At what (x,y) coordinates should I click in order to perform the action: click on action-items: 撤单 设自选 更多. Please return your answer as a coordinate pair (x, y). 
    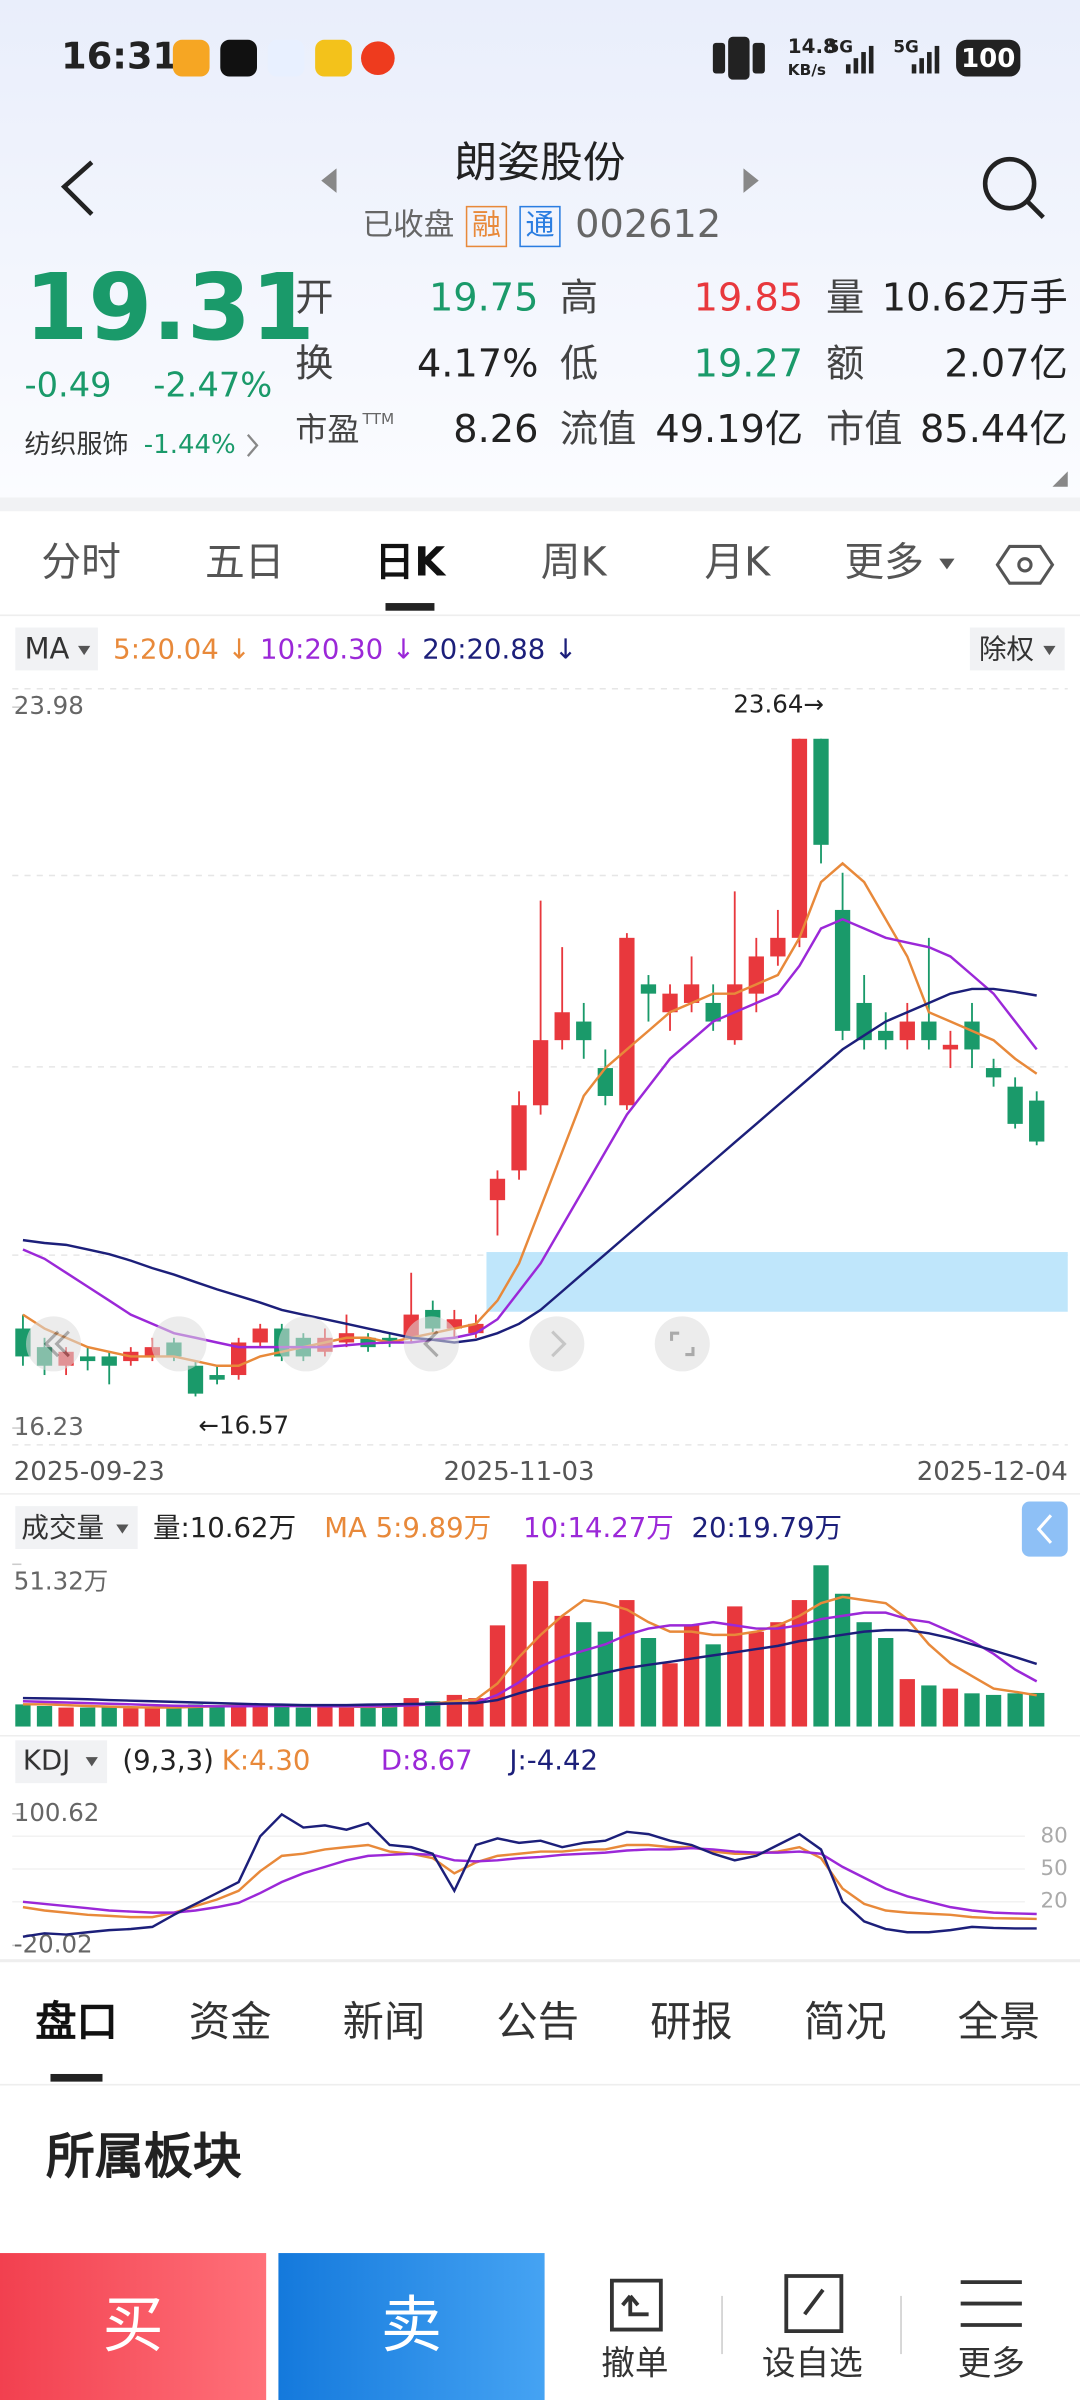
    Looking at the image, I should click on (813, 2362).